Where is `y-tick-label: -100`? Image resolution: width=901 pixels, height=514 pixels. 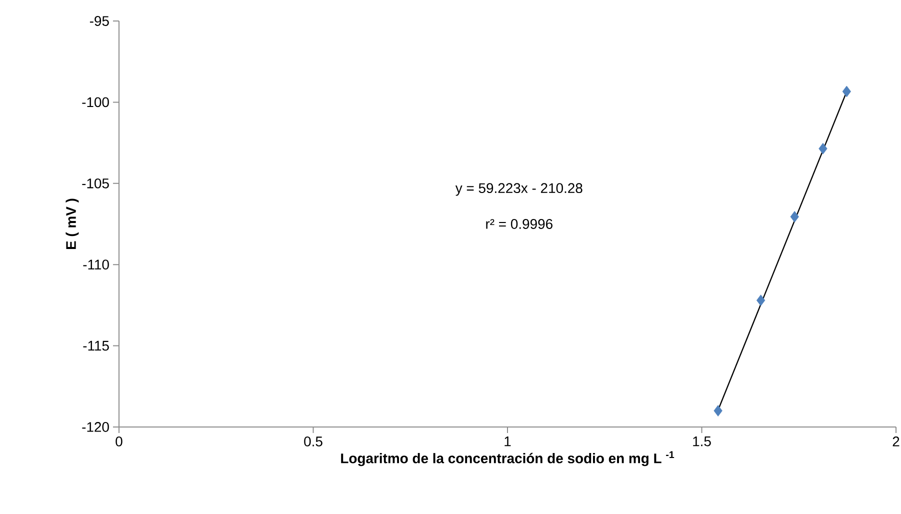 y-tick-label: -100 is located at coordinates (95, 102).